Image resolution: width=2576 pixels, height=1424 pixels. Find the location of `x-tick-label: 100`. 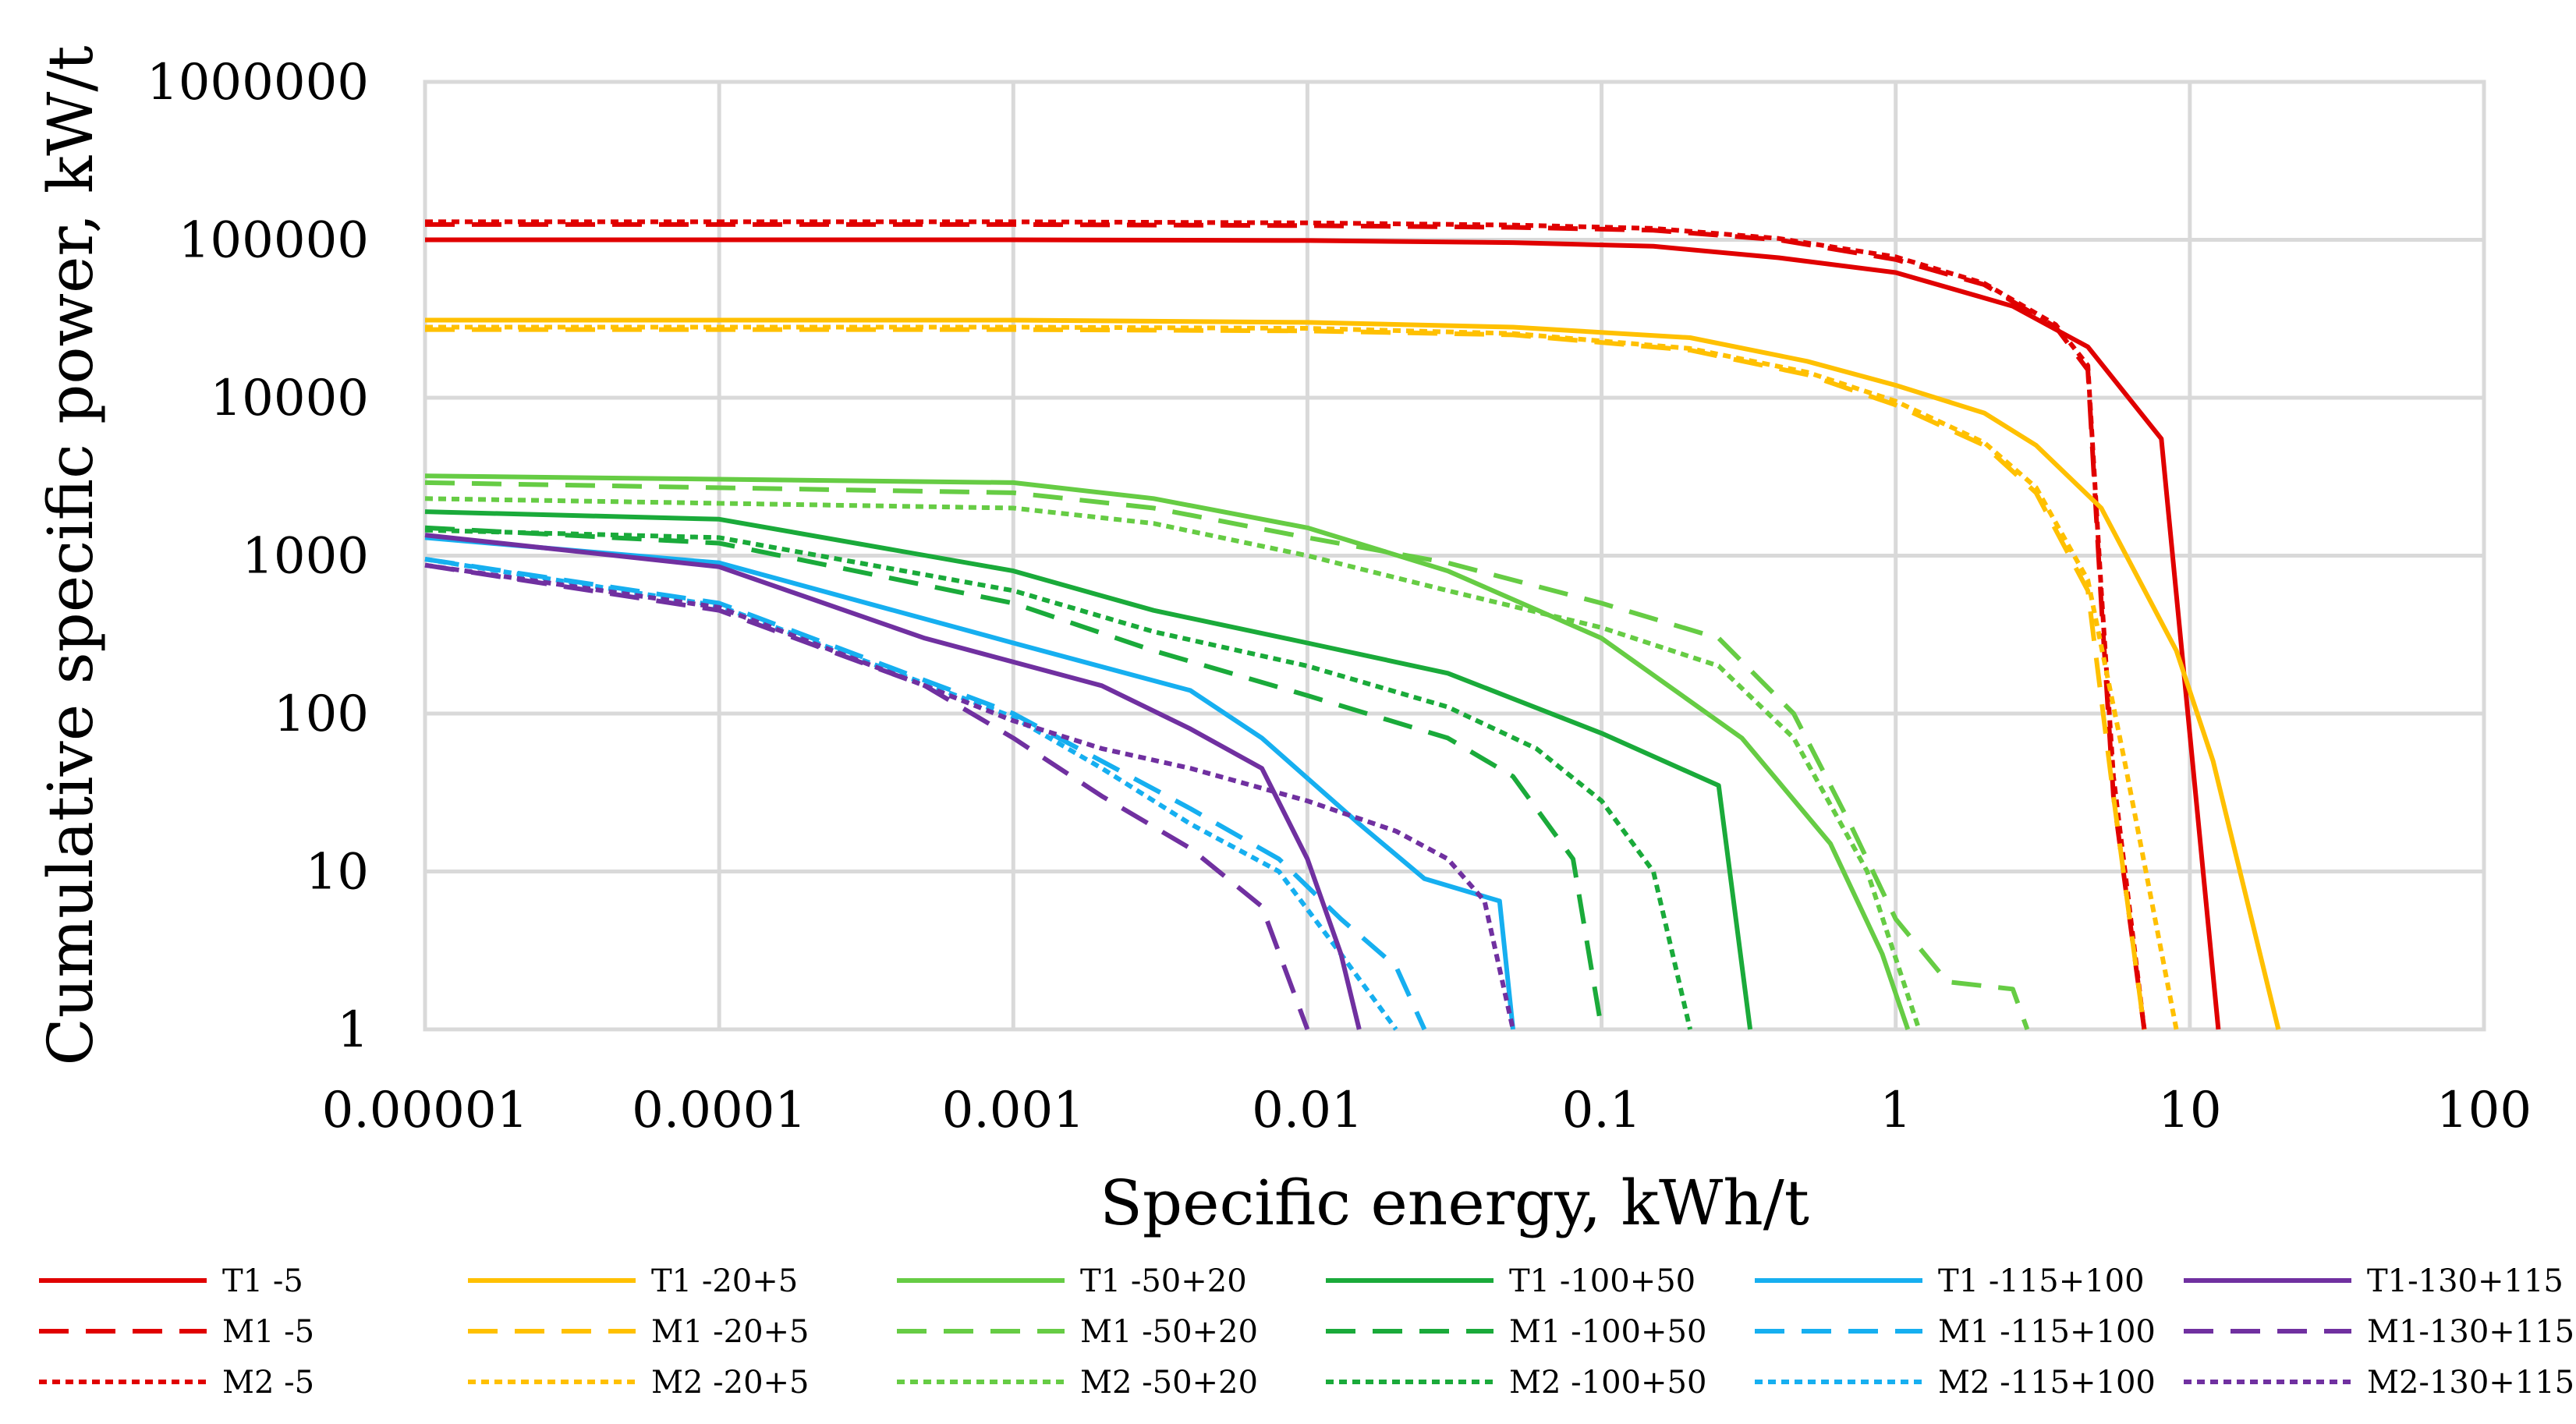

x-tick-label: 100 is located at coordinates (2484, 1110).